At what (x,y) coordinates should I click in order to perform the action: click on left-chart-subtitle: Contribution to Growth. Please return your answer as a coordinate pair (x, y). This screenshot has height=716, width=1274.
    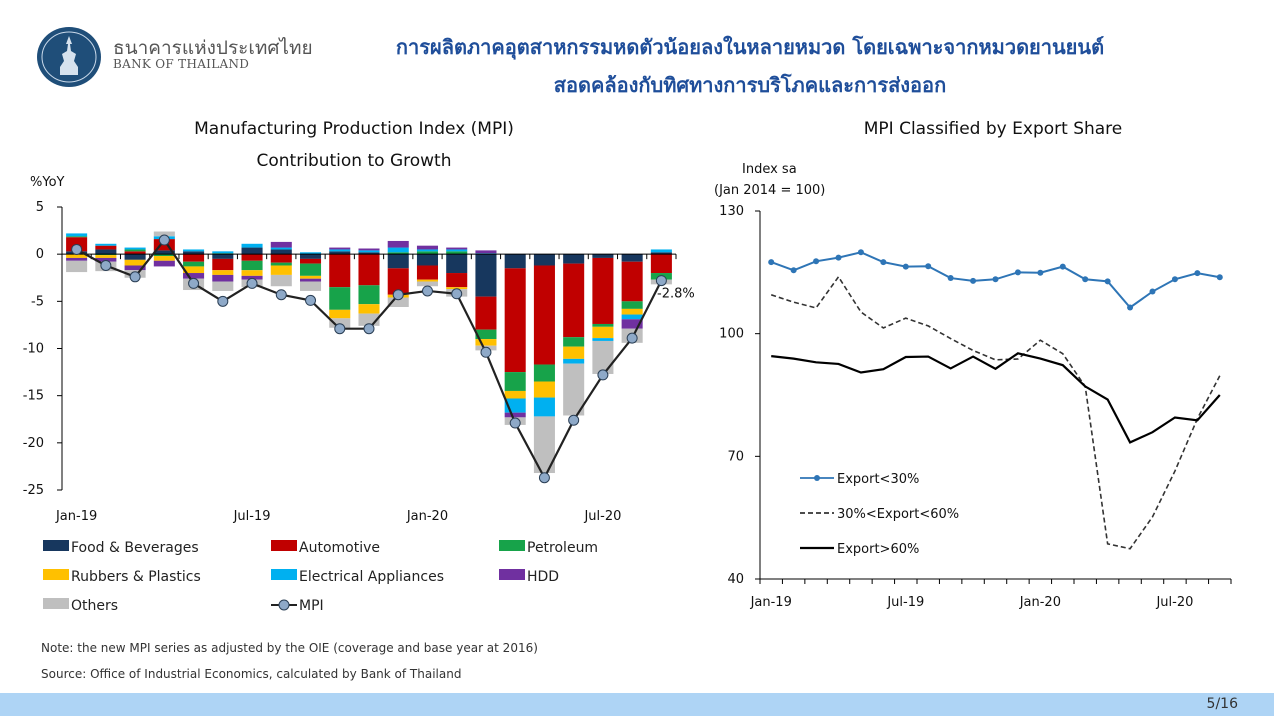
    Looking at the image, I should click on (354, 161).